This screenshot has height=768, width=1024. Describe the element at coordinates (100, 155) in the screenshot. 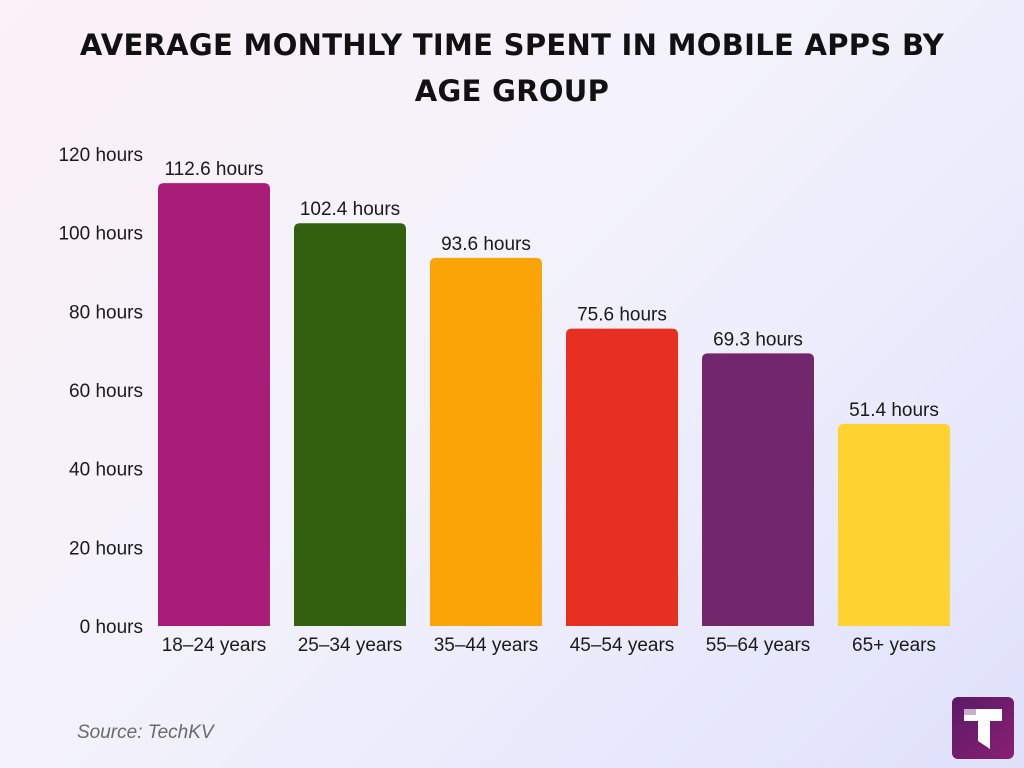

I see `y-tick-label: 120 hours` at that location.